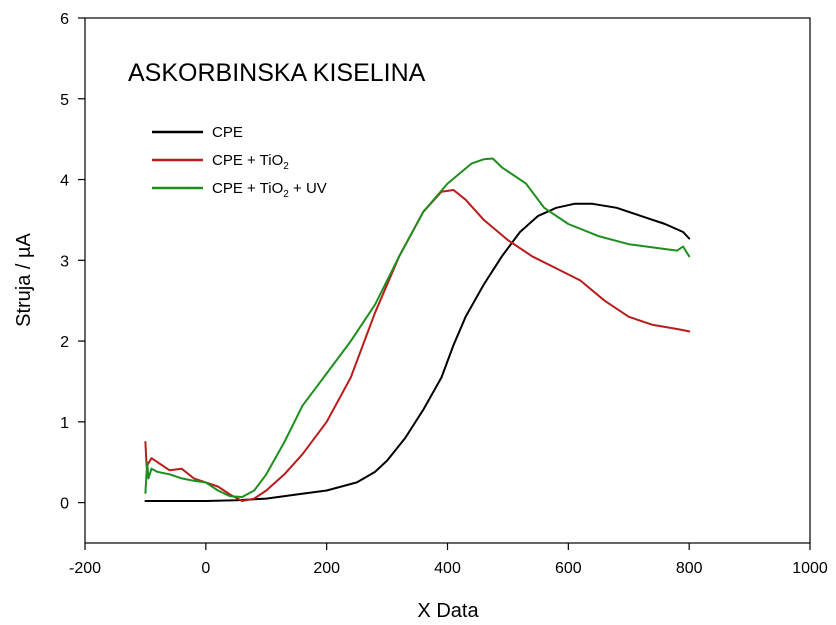 The height and width of the screenshot is (625, 836). I want to click on x-tick-label: 1000, so click(810, 568).